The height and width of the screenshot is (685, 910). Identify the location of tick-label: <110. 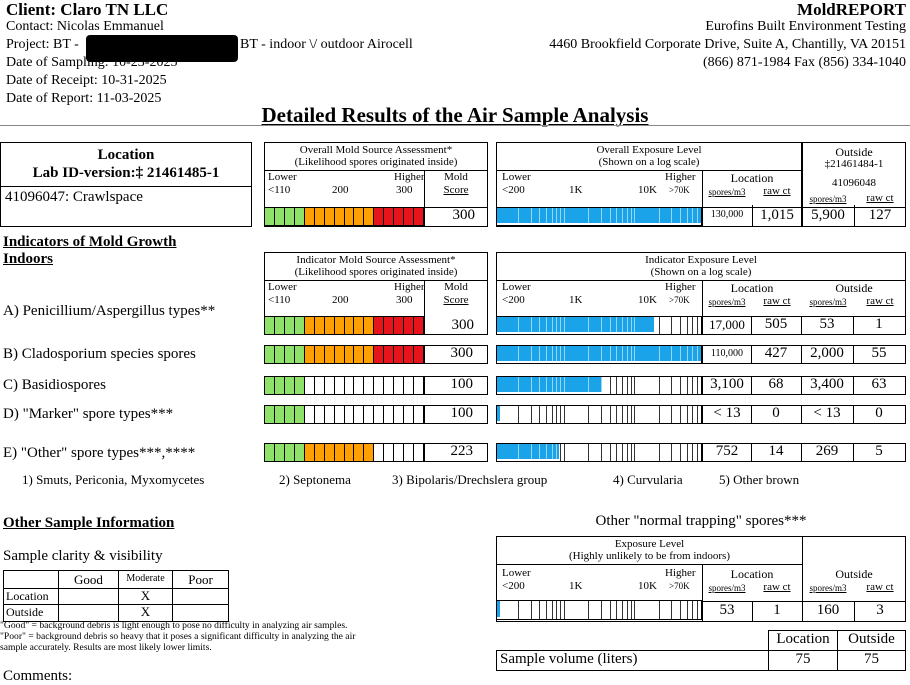
(279, 300).